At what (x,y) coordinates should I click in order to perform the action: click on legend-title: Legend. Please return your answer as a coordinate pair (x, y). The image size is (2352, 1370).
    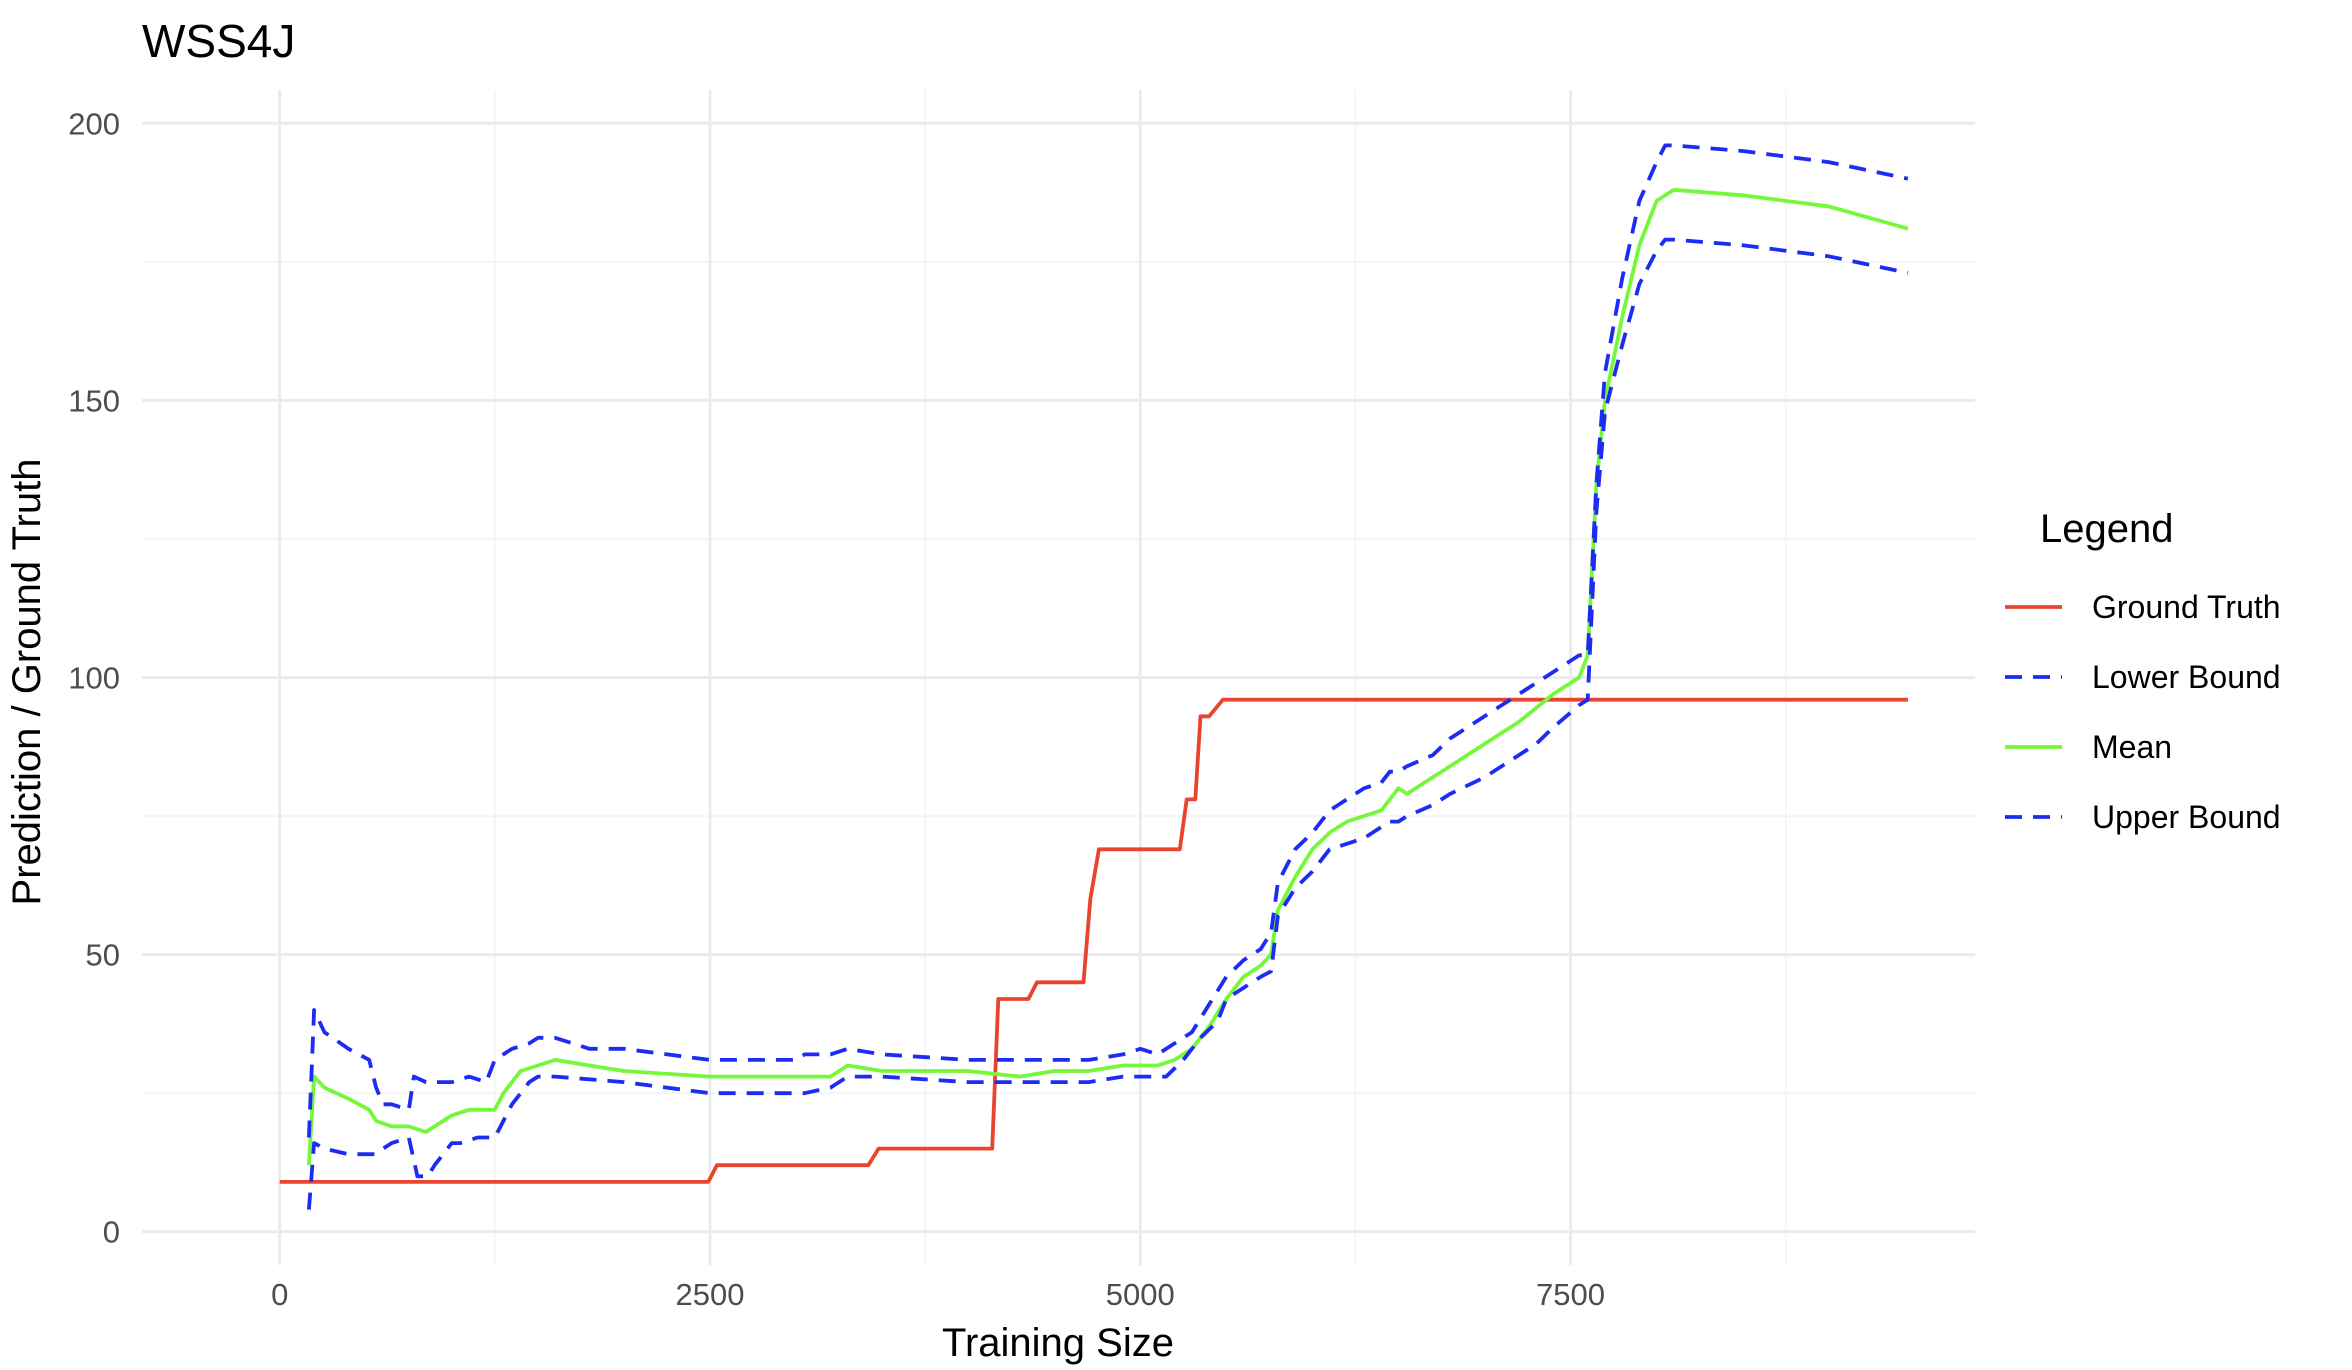
    Looking at the image, I should click on (2106, 529).